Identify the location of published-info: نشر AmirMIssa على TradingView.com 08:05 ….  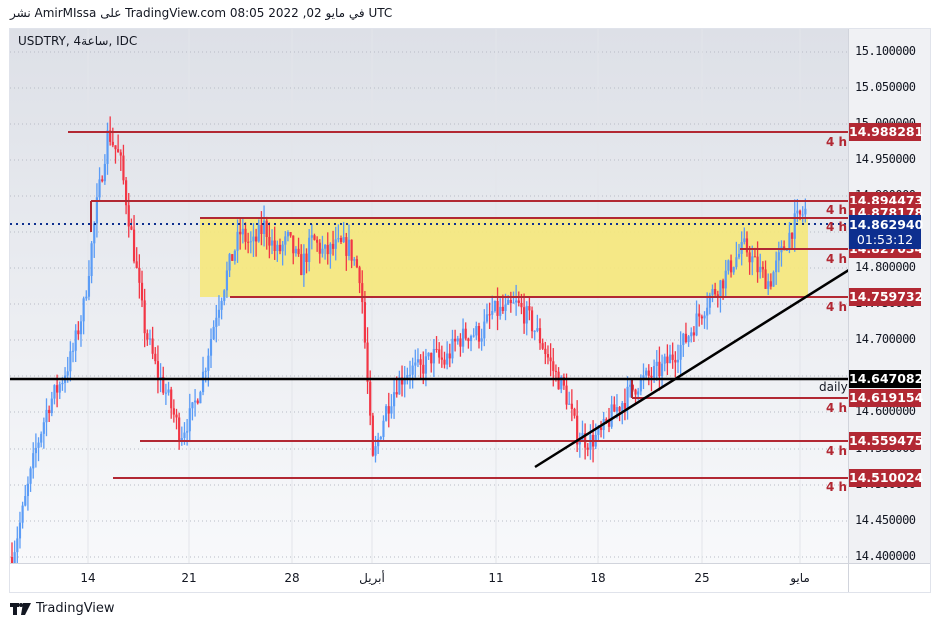
(201, 13).